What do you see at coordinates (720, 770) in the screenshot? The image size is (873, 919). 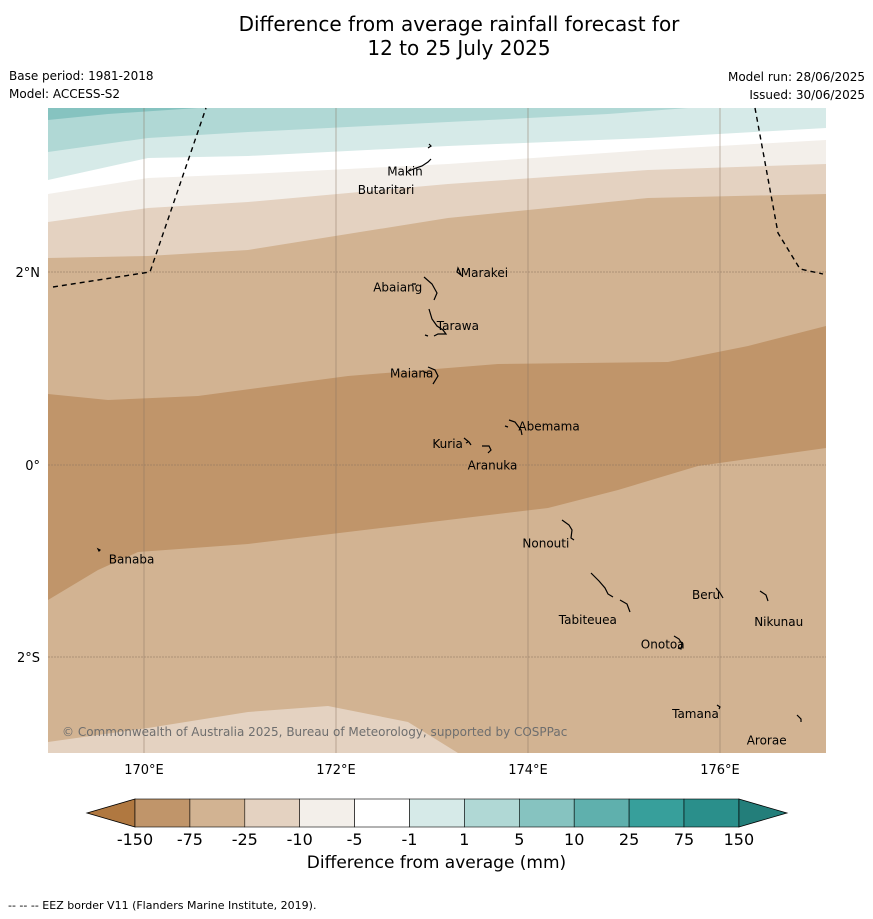 I see `lon-tick-176e: 176°E` at bounding box center [720, 770].